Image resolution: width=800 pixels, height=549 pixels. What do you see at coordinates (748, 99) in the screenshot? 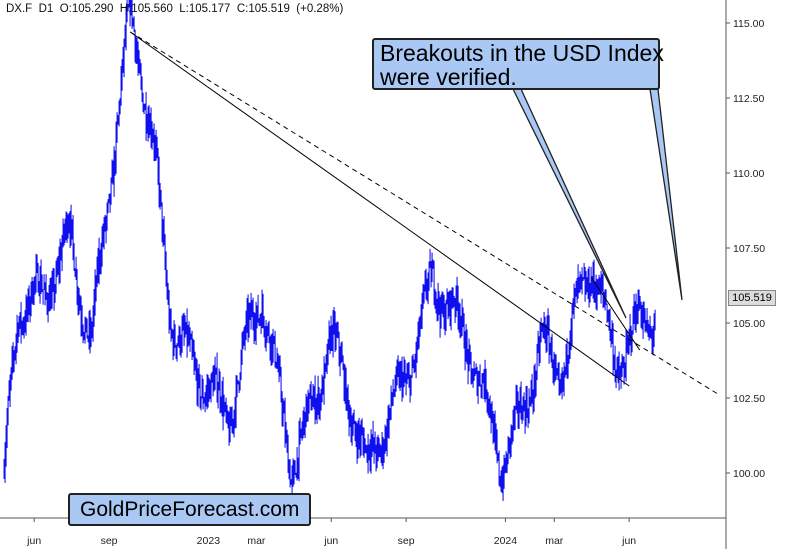
I see `y-tick-label: 112.50` at bounding box center [748, 99].